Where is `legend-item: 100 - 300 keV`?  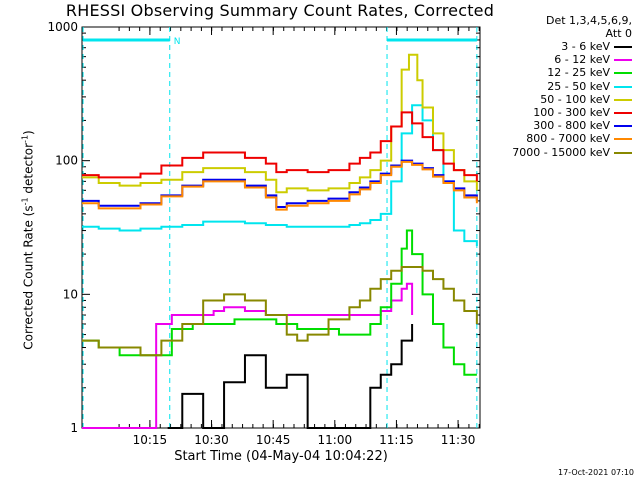 legend-item: 100 - 300 keV is located at coordinates (559, 112).